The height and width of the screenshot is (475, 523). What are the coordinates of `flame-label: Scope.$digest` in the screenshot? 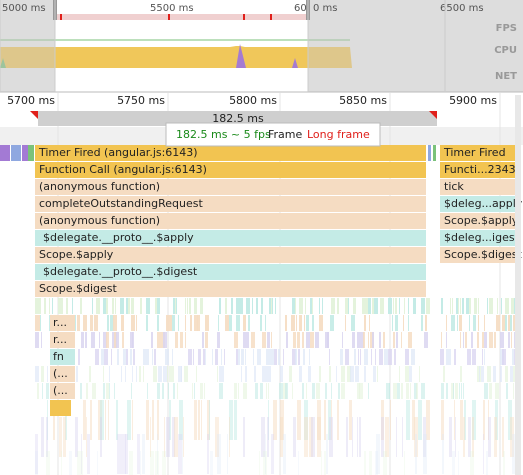 It's located at (483, 254).